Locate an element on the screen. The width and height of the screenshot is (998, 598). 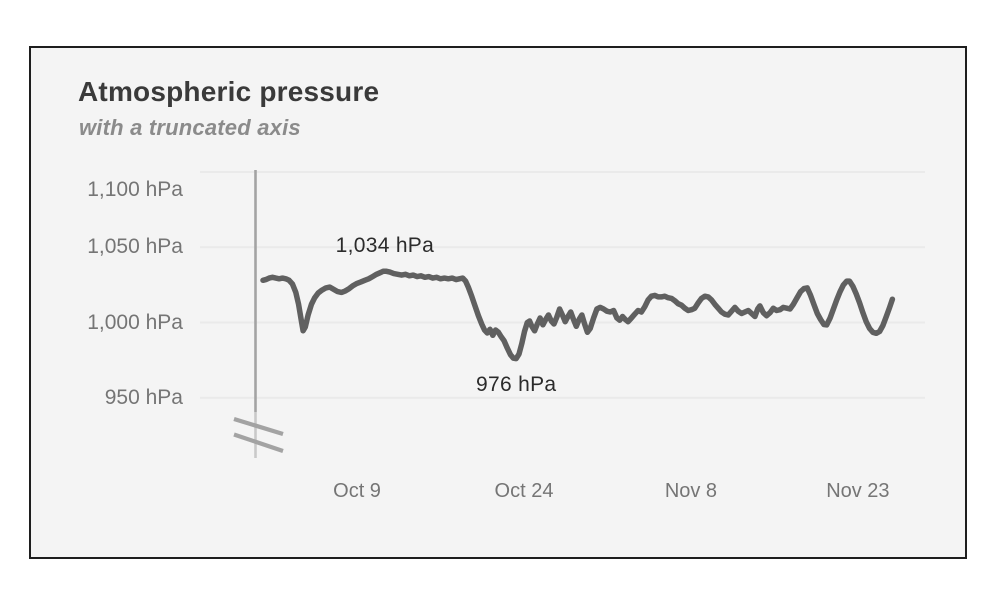
y-axis-tick-label: 1,000 hPa is located at coordinates (135, 322).